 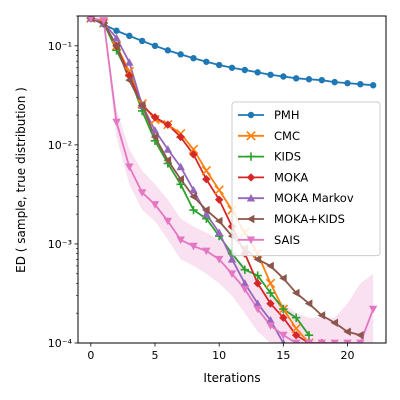 I want to click on legend-marker-moka-kids, so click(x=250, y=219).